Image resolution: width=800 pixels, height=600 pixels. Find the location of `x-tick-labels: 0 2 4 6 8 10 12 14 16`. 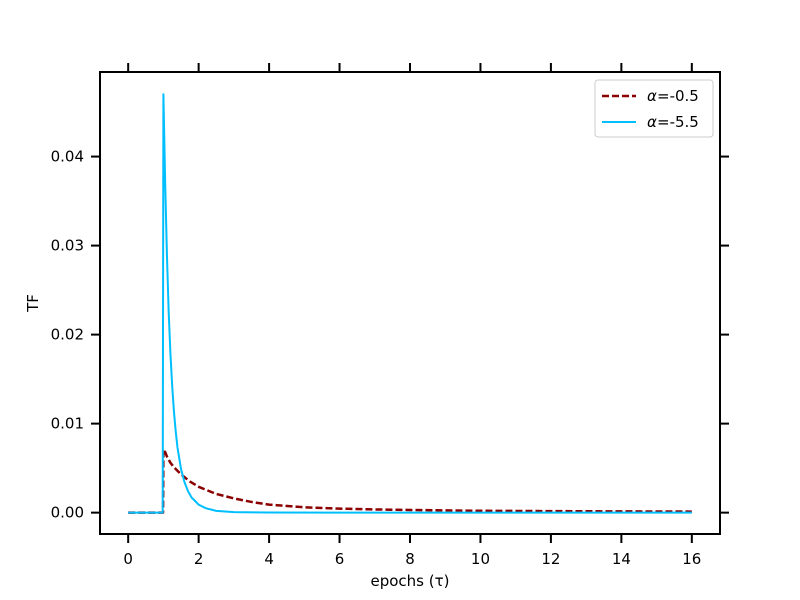

x-tick-labels: 0 2 4 6 8 10 12 14 16 is located at coordinates (412, 559).